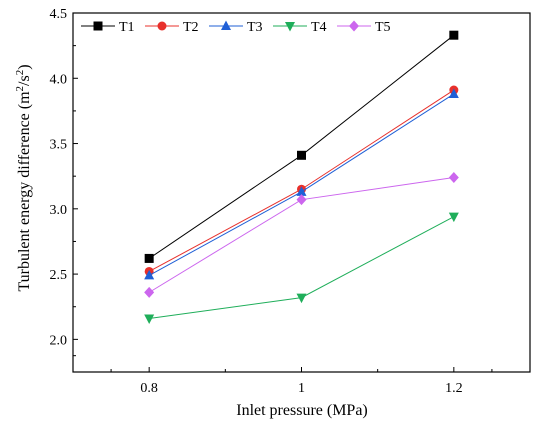 Image resolution: width=550 pixels, height=425 pixels. Describe the element at coordinates (59, 145) in the screenshot. I see `y-tick-label: 3.5` at that location.